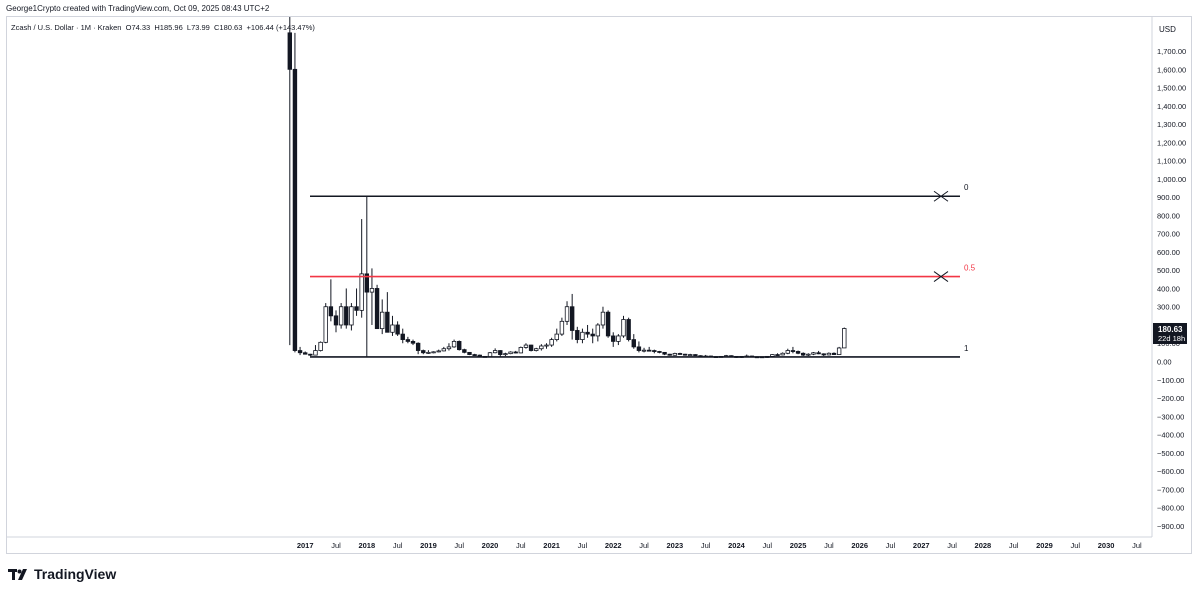 The height and width of the screenshot is (594, 1199). Describe the element at coordinates (1170, 398) in the screenshot. I see `price-tick-label: −200.00` at that location.